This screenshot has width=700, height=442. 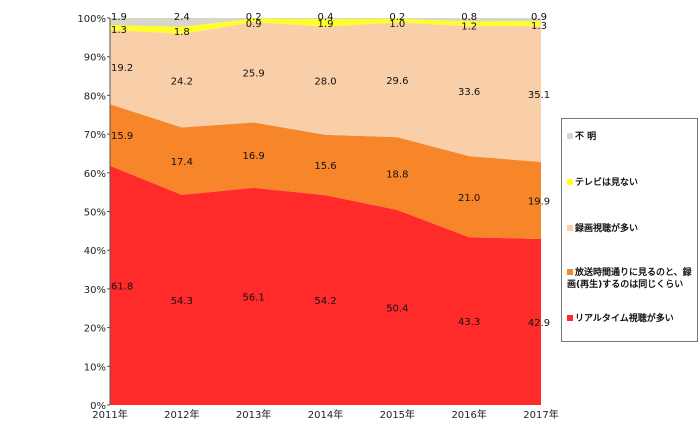 I want to click on x-tick-label: 2012年, so click(x=181, y=414).